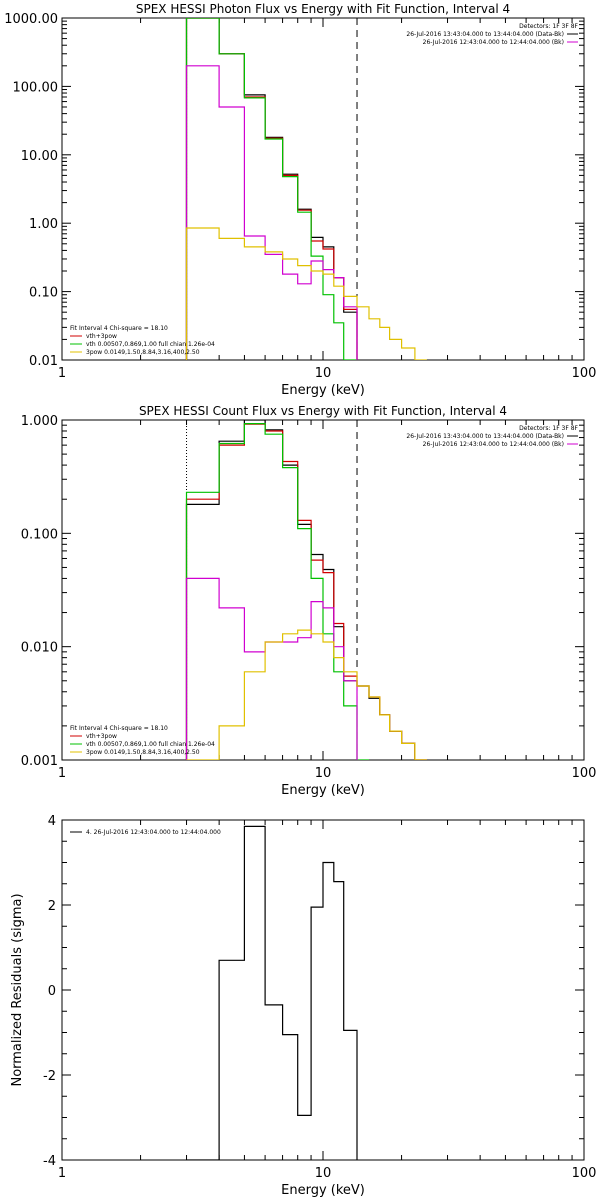  I want to click on y-tick-label: 100.00, so click(36, 87).